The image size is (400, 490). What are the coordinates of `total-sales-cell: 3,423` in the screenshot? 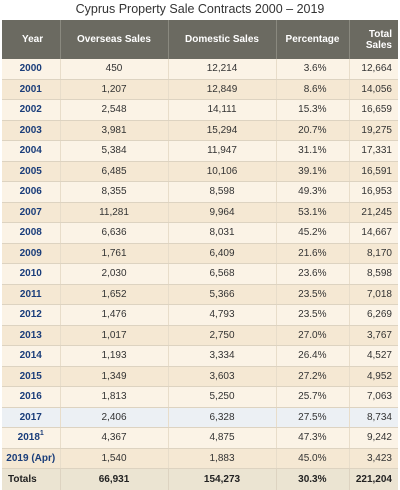 It's located at (373, 458).